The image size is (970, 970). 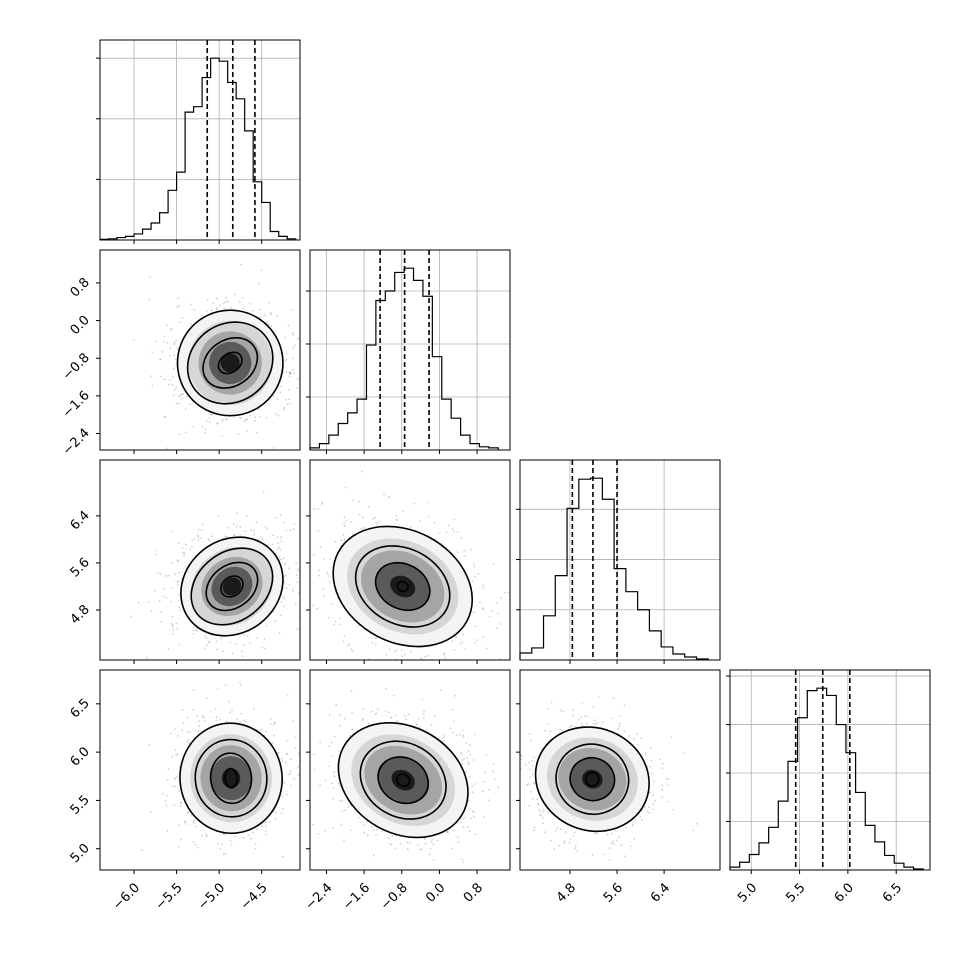 I want to click on panel-content, so click(x=407, y=573).